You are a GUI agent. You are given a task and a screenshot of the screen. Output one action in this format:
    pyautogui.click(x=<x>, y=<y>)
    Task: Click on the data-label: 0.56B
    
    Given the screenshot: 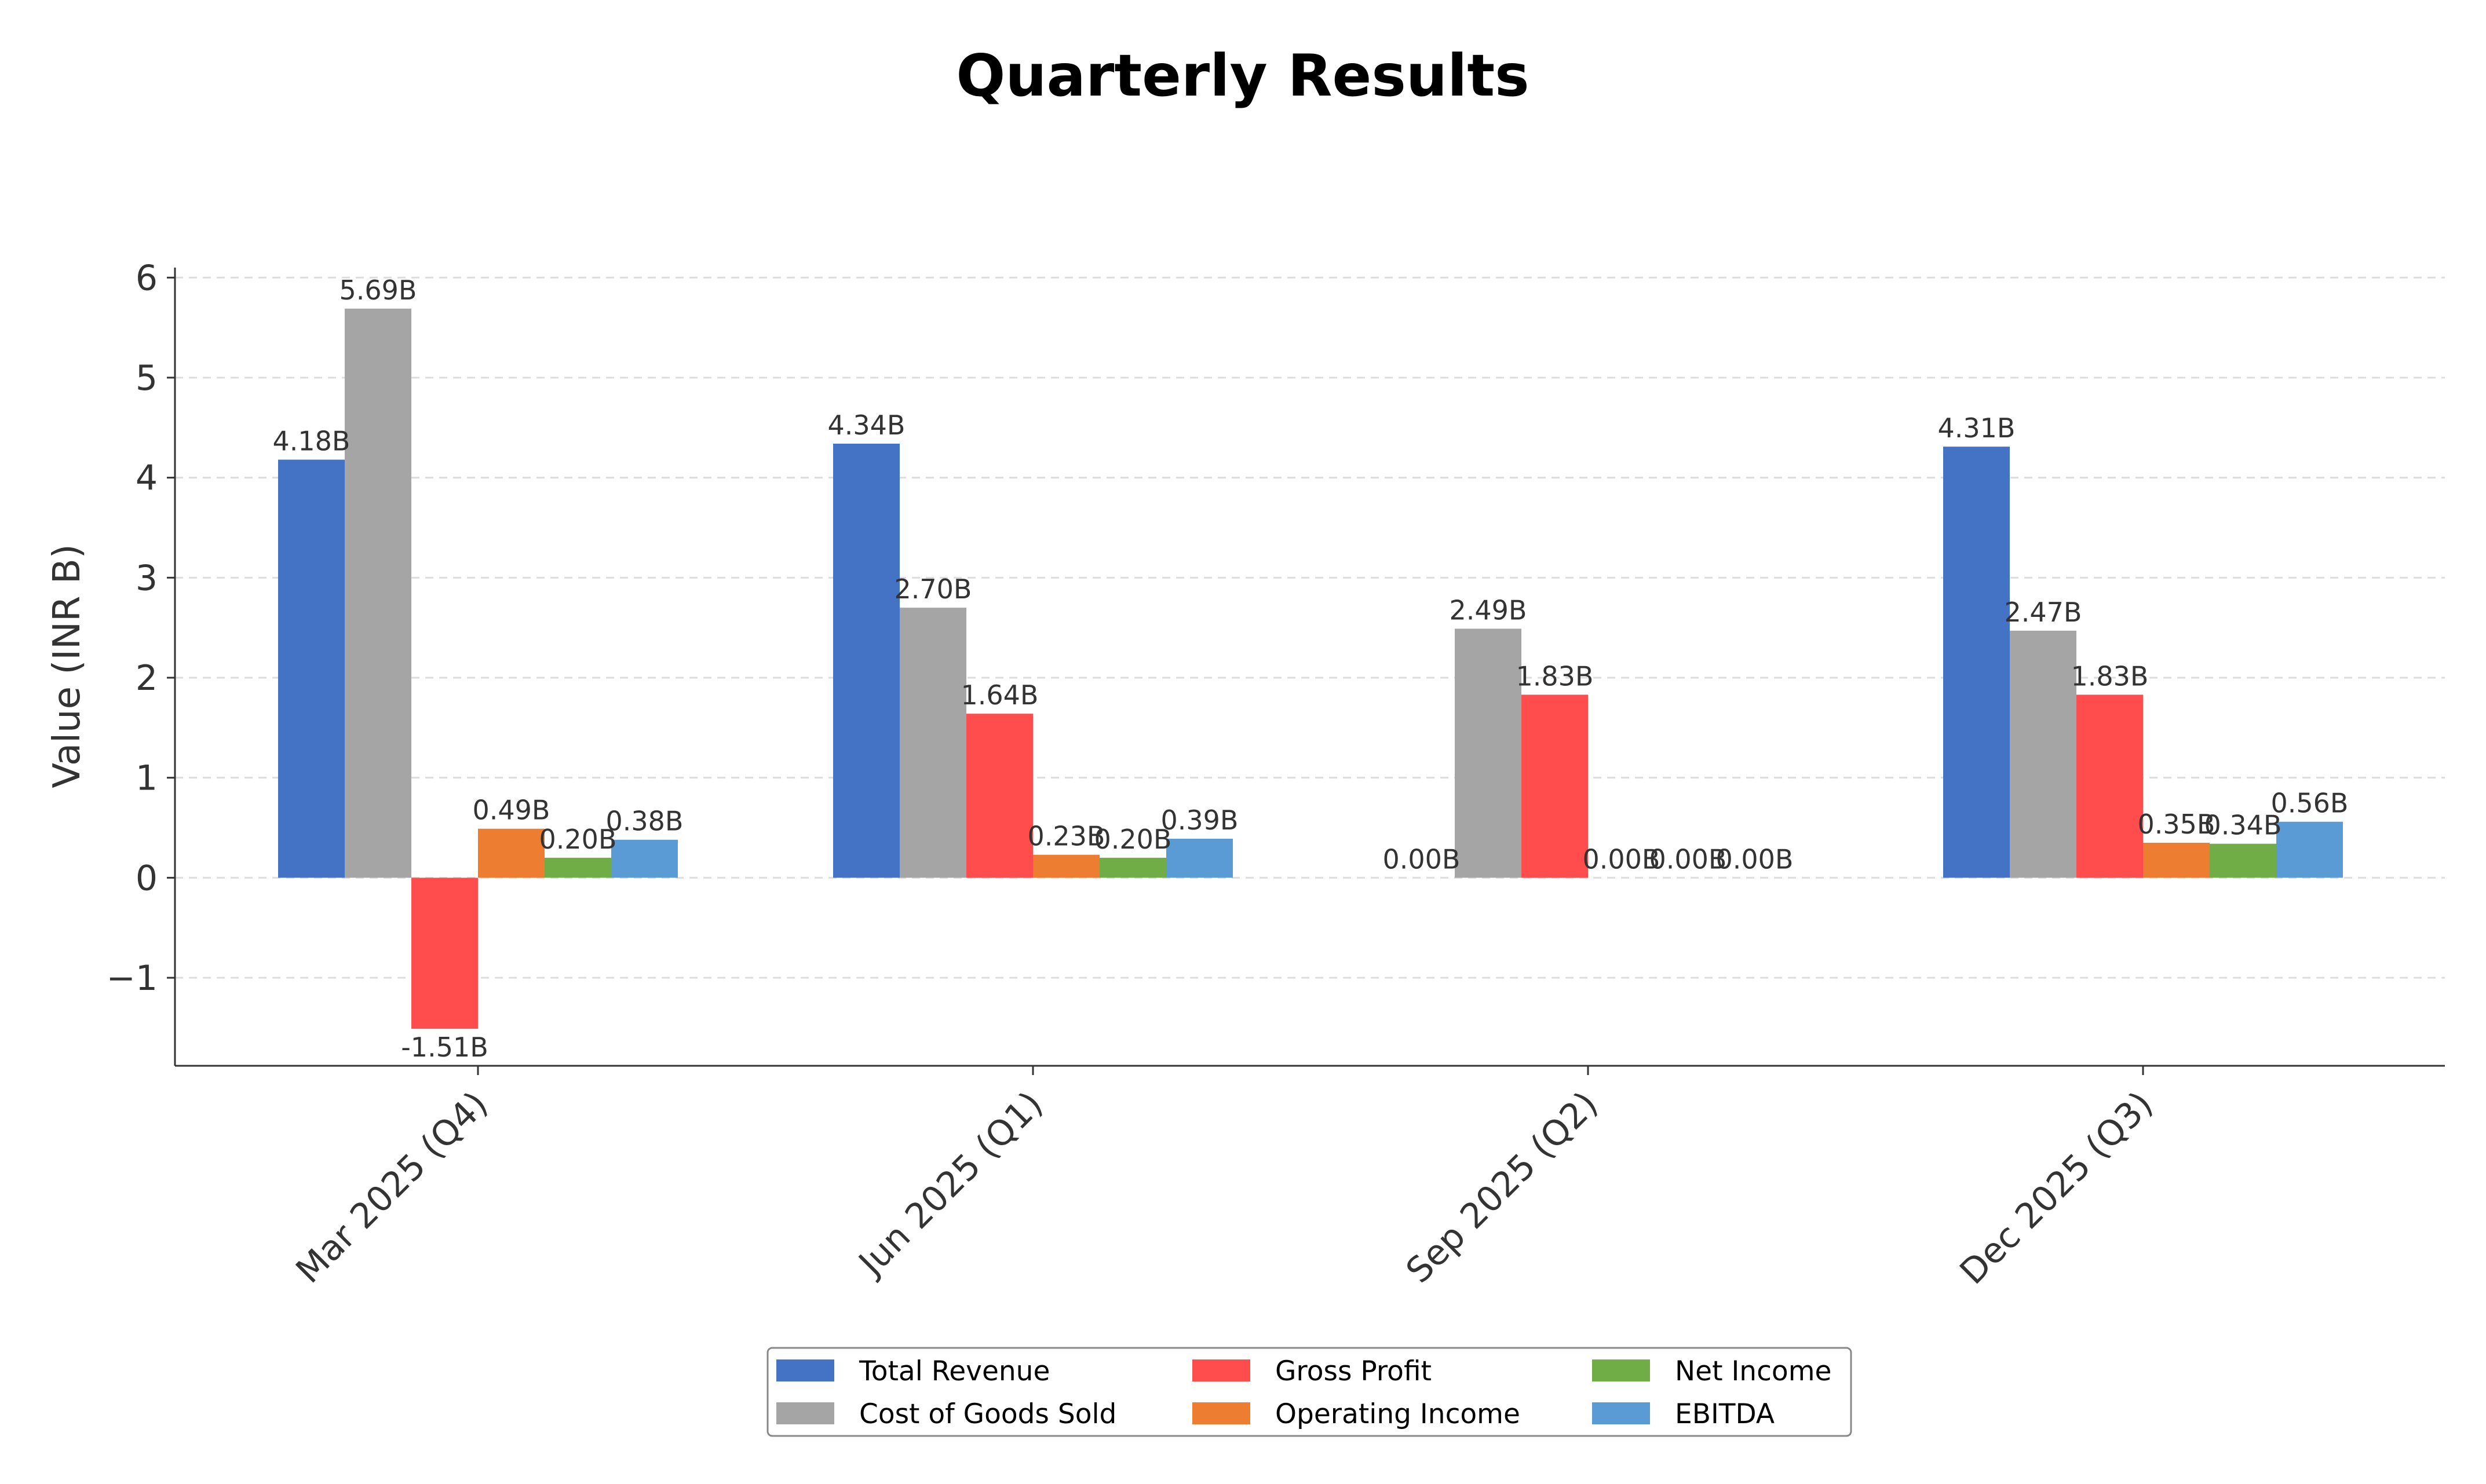 What is the action you would take?
    pyautogui.click(x=2310, y=803)
    